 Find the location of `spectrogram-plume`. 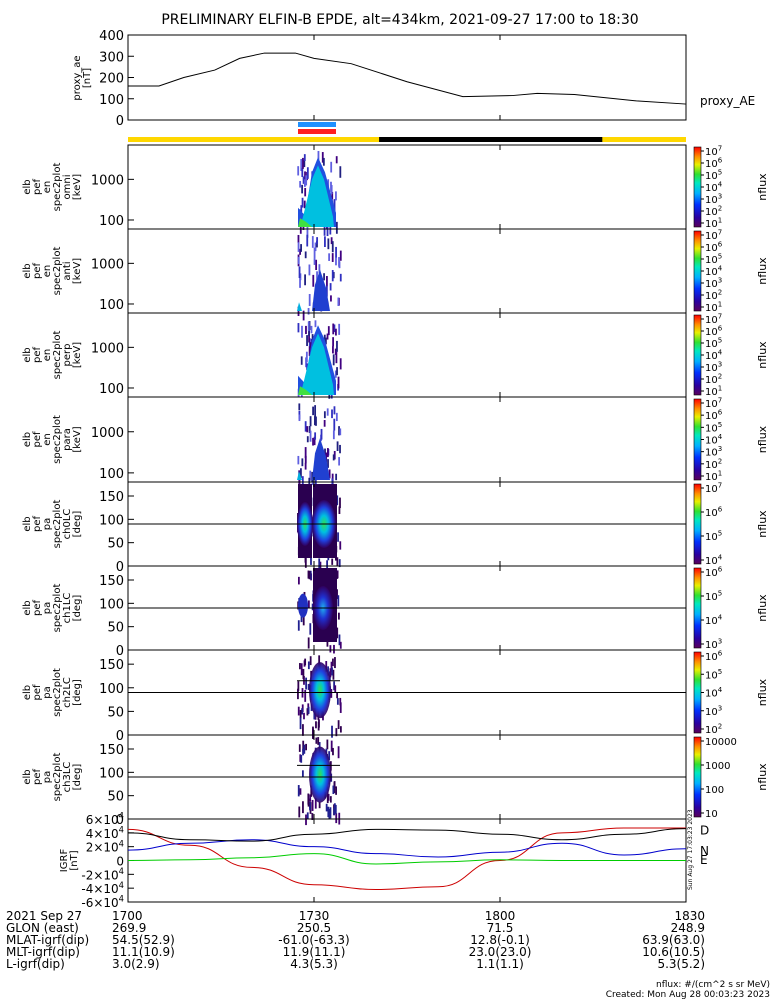

spectrogram-plume is located at coordinates (321, 290).